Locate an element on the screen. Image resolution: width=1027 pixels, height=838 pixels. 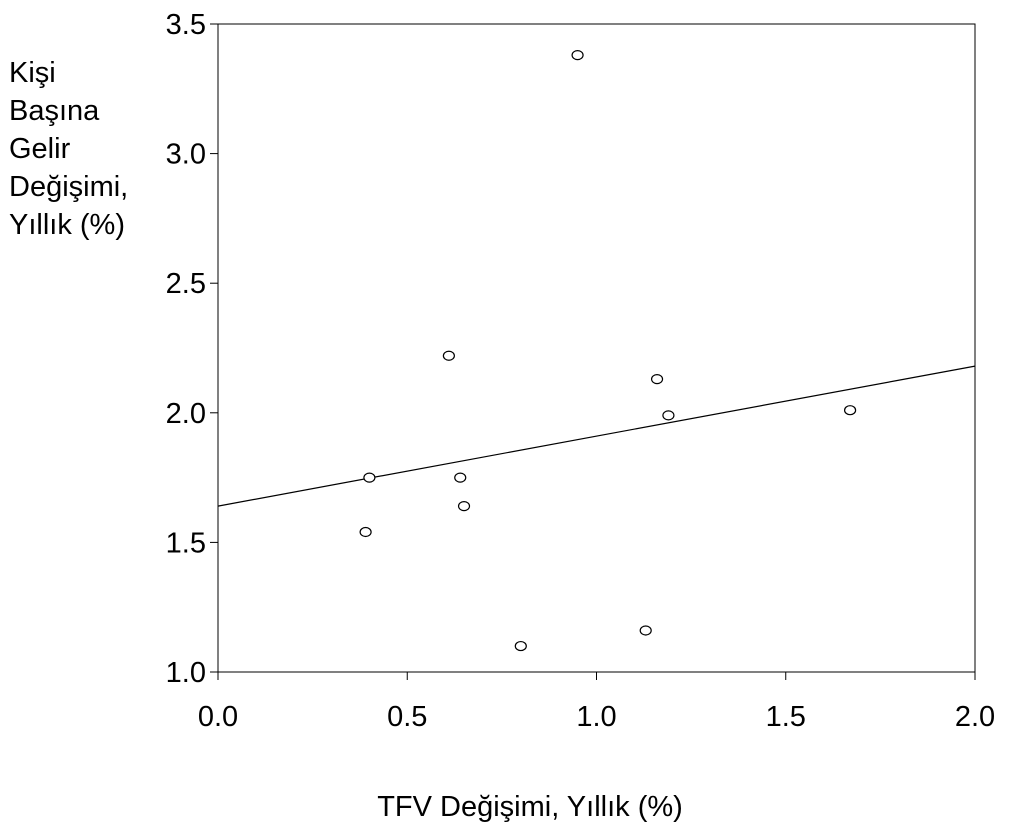
x-axis-ticks: 0.0 0.5 1.0 1.5 2.0 is located at coordinates (596, 702).